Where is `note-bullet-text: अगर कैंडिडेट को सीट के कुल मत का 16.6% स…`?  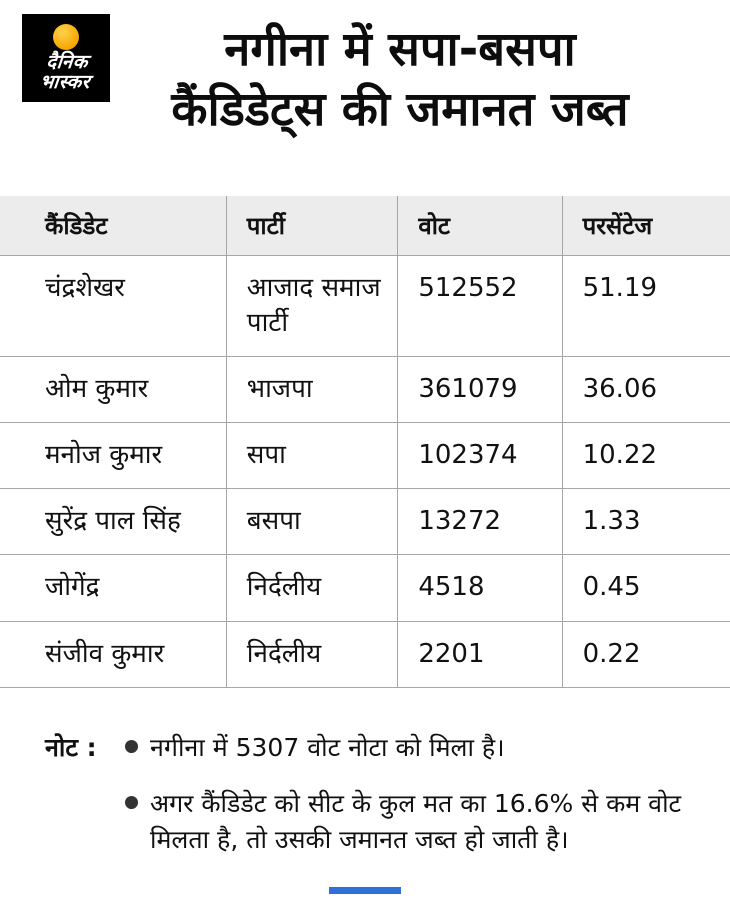
note-bullet-text: अगर कैंडिडेट को सीट के कुल मत का 16.6% स… is located at coordinates (416, 821).